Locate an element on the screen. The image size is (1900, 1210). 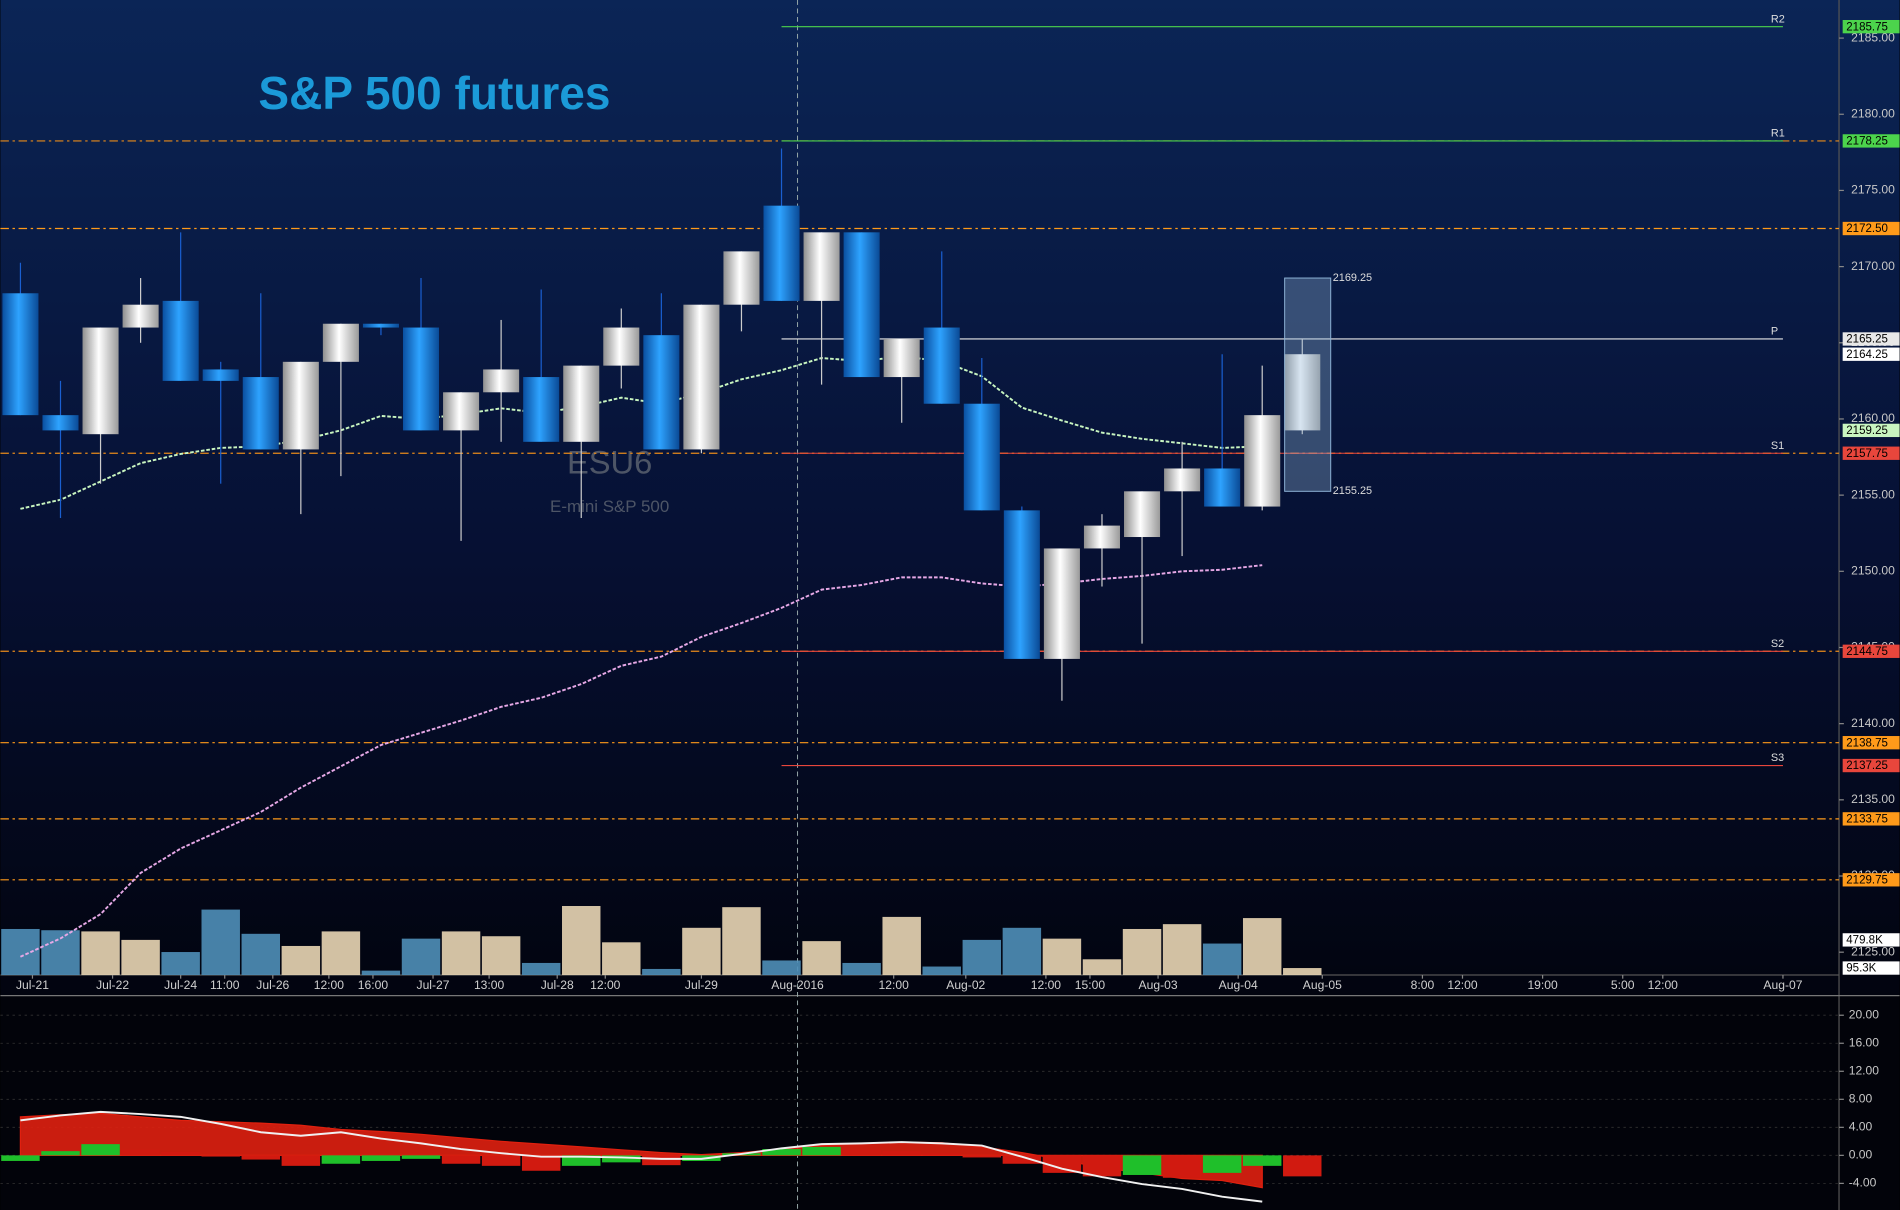
pivot-name: S3 is located at coordinates (1777, 758).